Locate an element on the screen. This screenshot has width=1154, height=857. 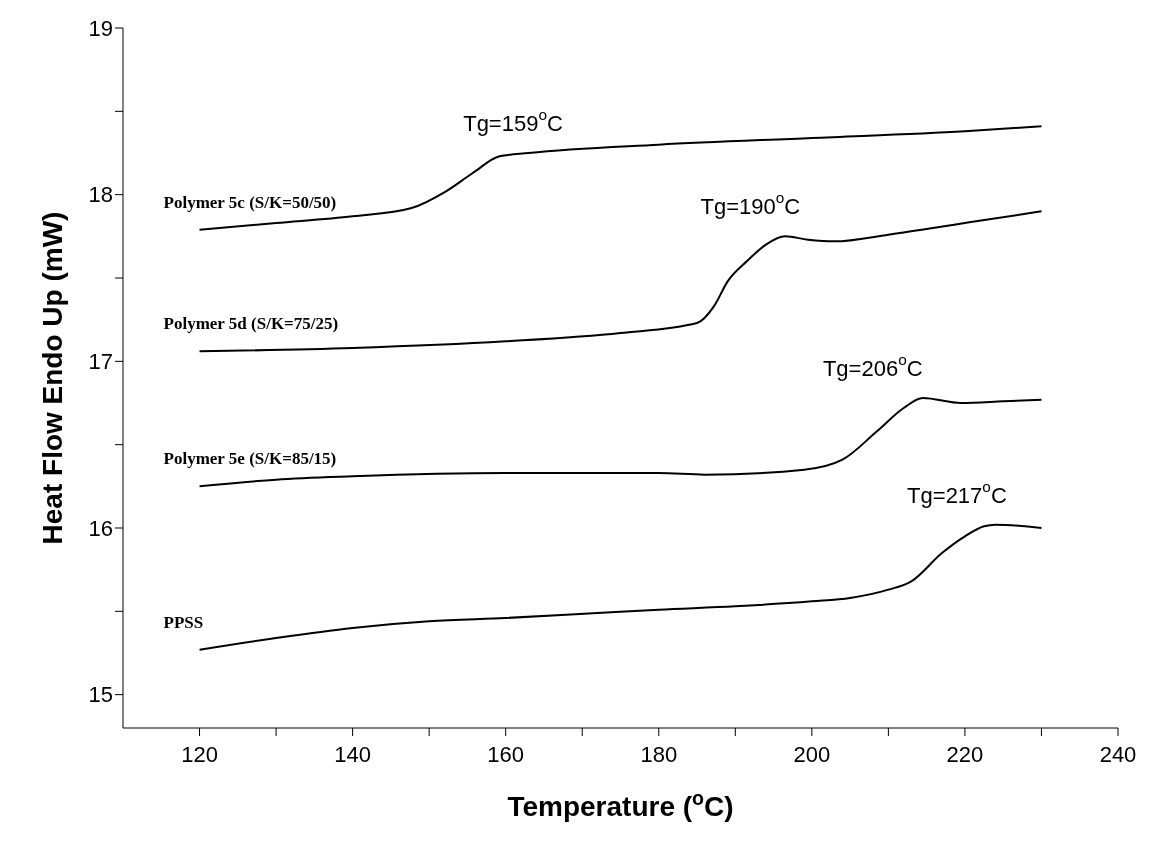
y-tick-label: 16 is located at coordinates (100, 528).